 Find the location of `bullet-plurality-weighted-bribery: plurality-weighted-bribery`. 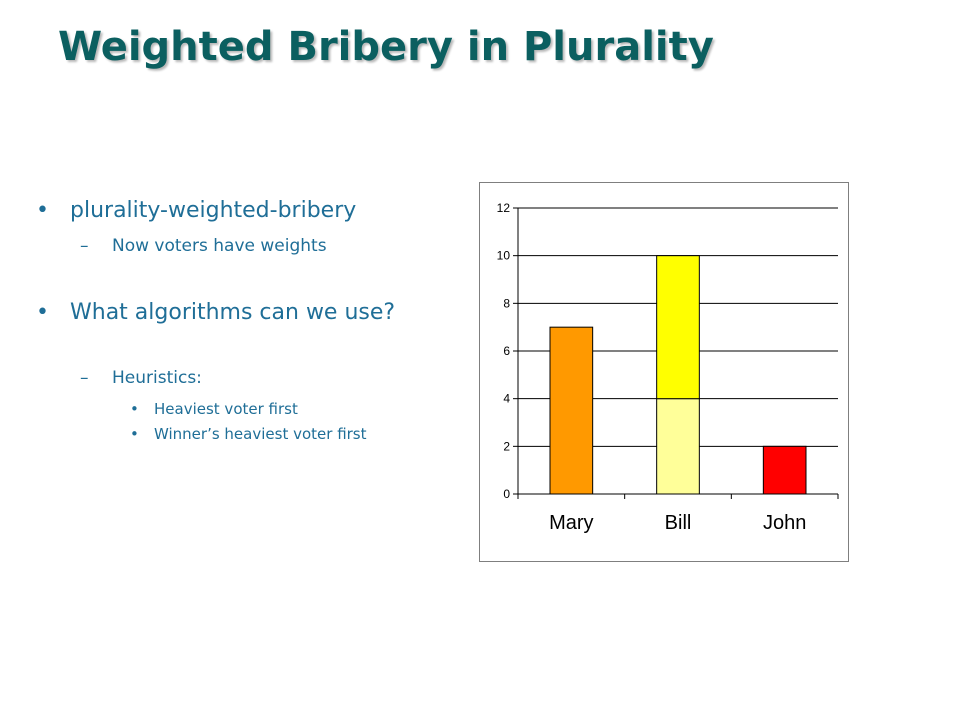

bullet-plurality-weighted-bribery: plurality-weighted-bribery is located at coordinates (235, 211).